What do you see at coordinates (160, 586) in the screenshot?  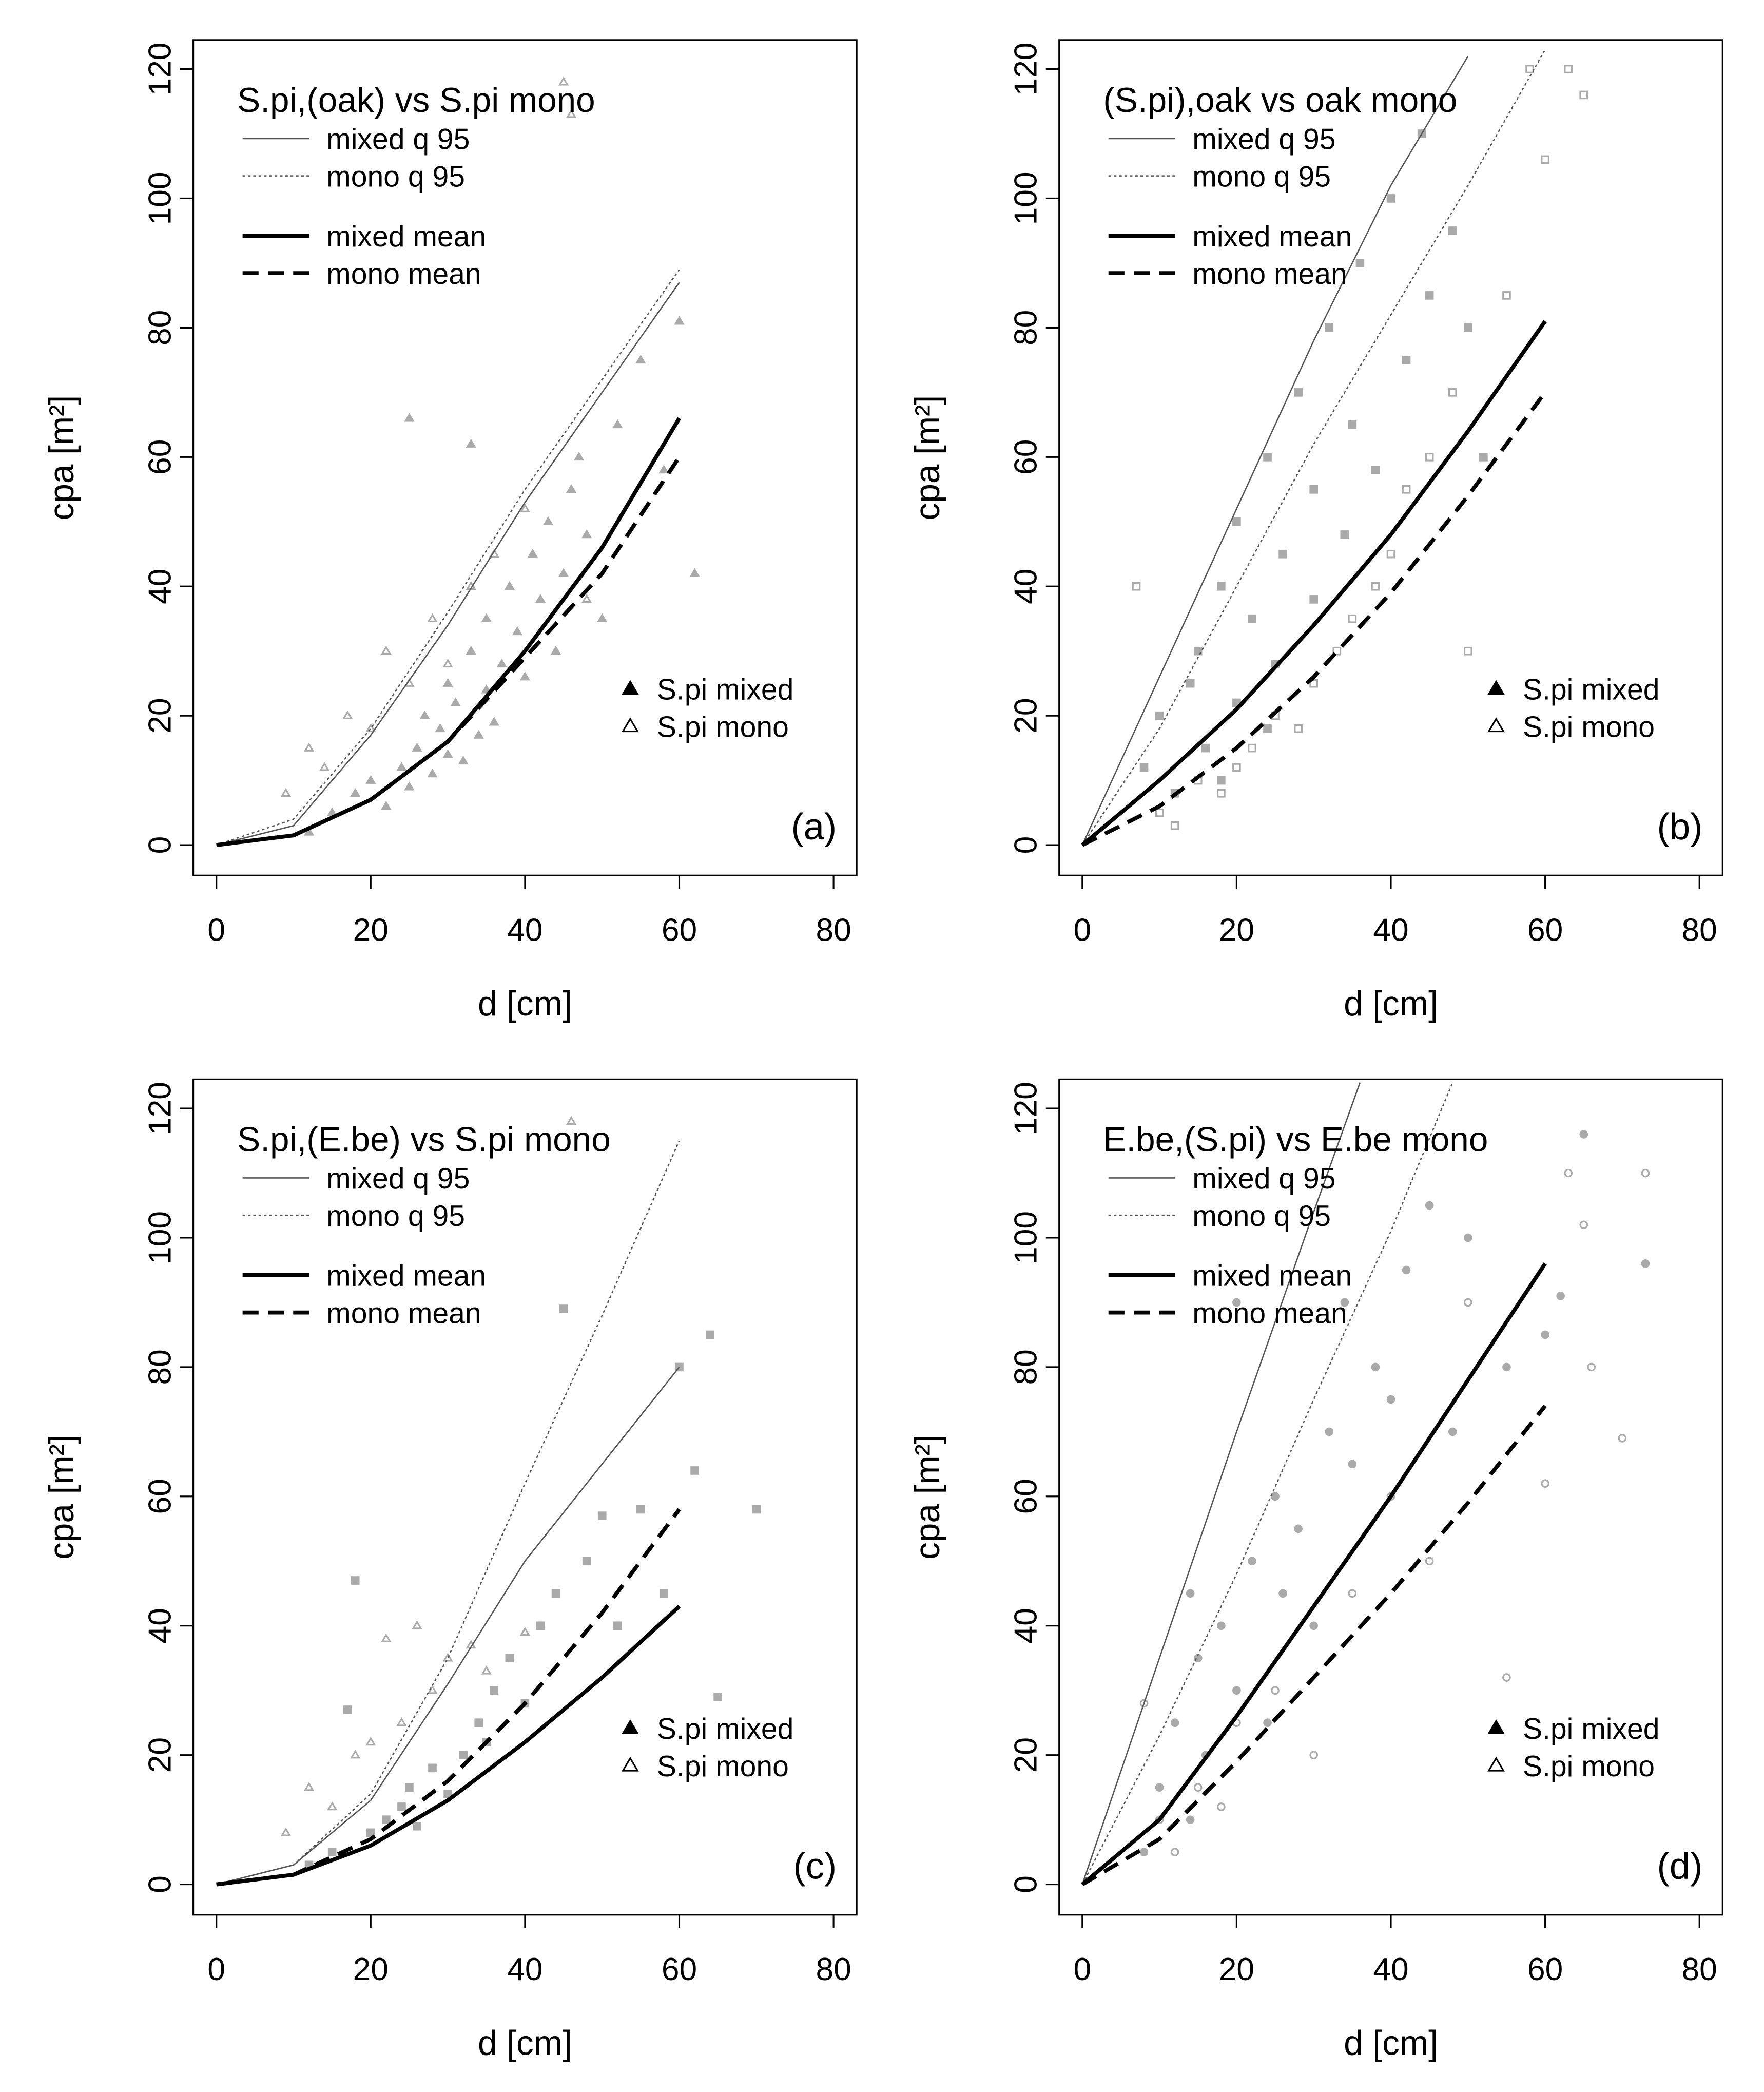 I see `y-tick-label: 40` at bounding box center [160, 586].